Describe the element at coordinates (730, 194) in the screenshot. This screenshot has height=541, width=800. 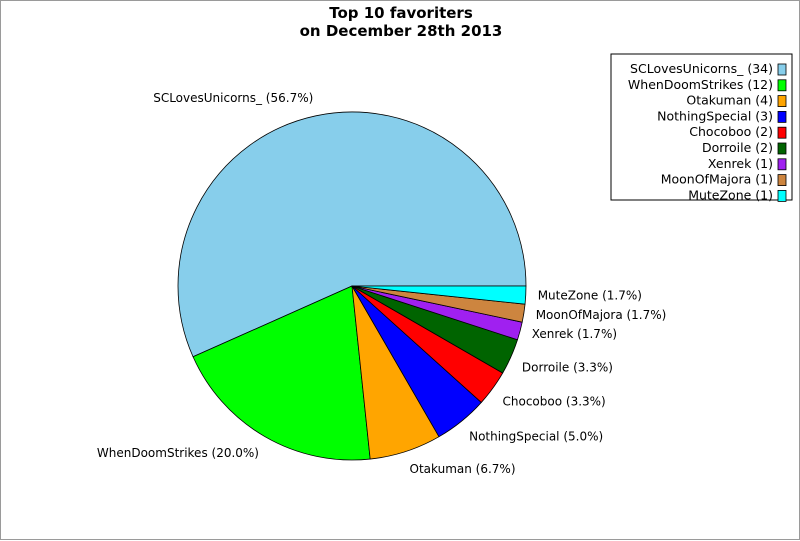
I see `legend-label-mutezone: MuteZone (1)` at that location.